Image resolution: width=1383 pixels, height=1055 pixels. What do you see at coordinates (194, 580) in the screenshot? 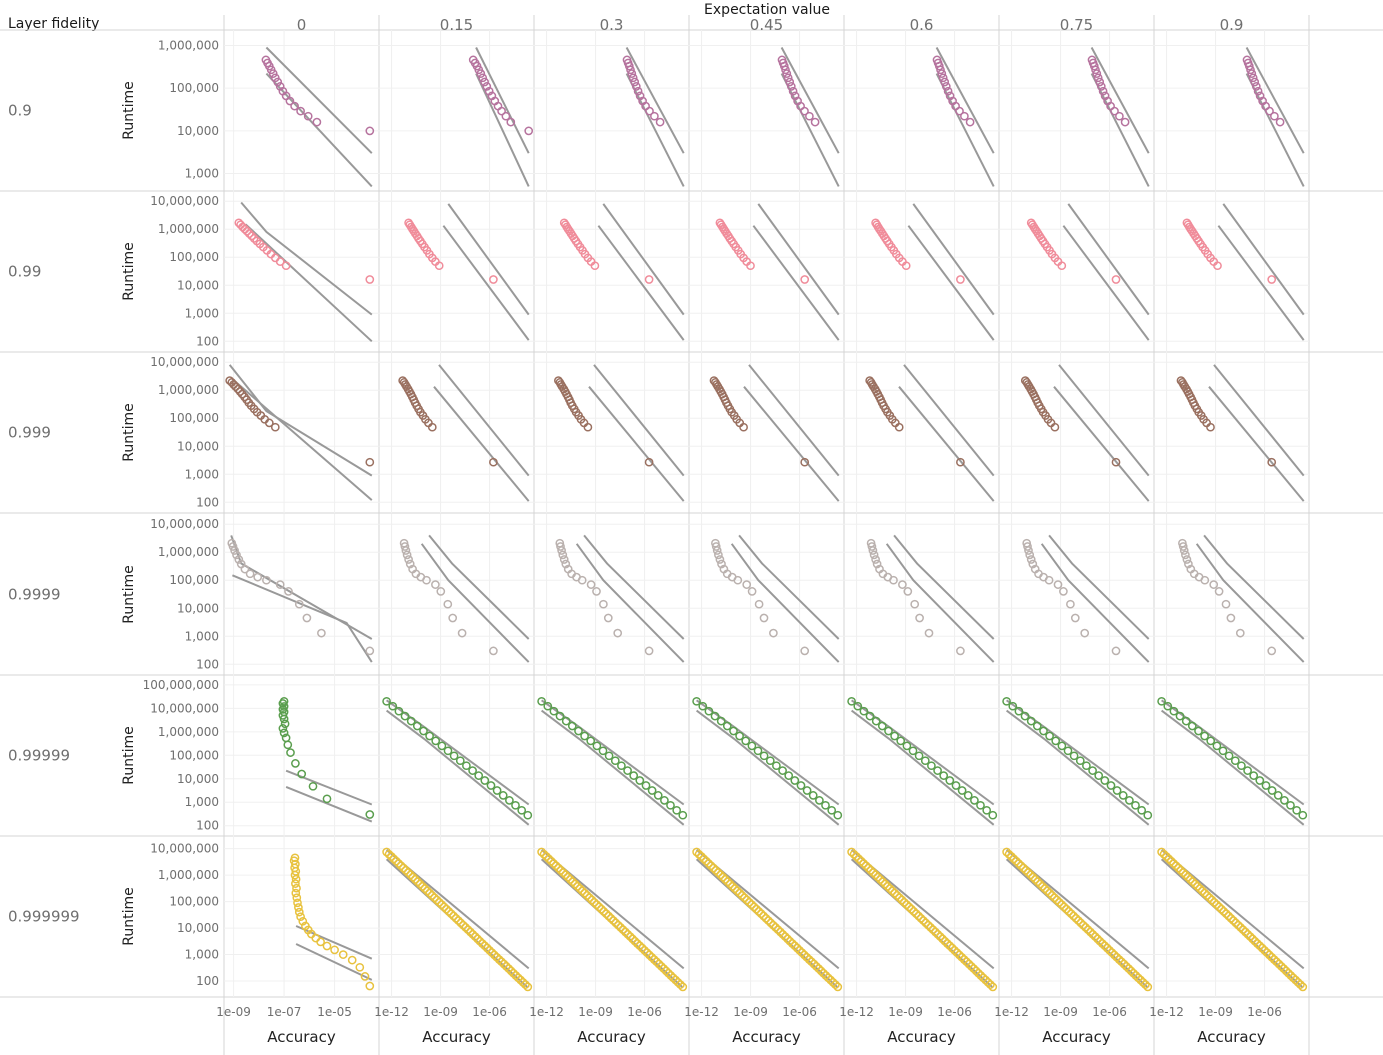
I see `y-tick-label: 100,000` at bounding box center [194, 580].